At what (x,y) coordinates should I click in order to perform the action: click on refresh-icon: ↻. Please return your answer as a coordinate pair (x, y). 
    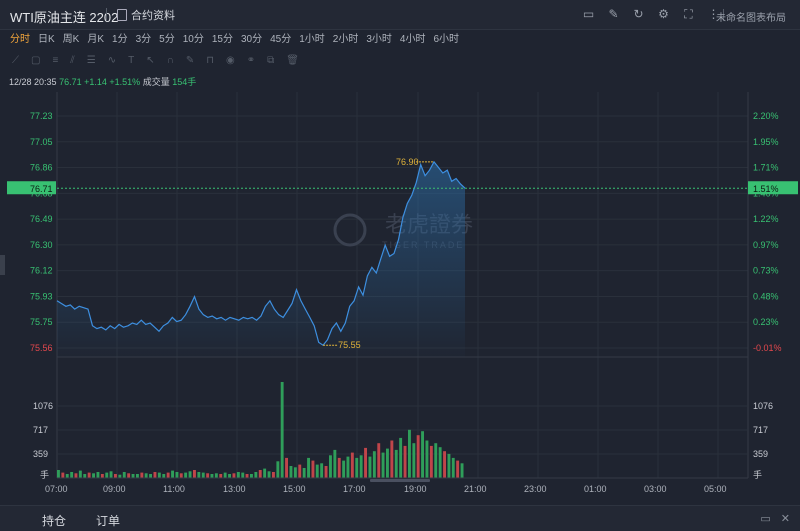
    Looking at the image, I should click on (638, 14).